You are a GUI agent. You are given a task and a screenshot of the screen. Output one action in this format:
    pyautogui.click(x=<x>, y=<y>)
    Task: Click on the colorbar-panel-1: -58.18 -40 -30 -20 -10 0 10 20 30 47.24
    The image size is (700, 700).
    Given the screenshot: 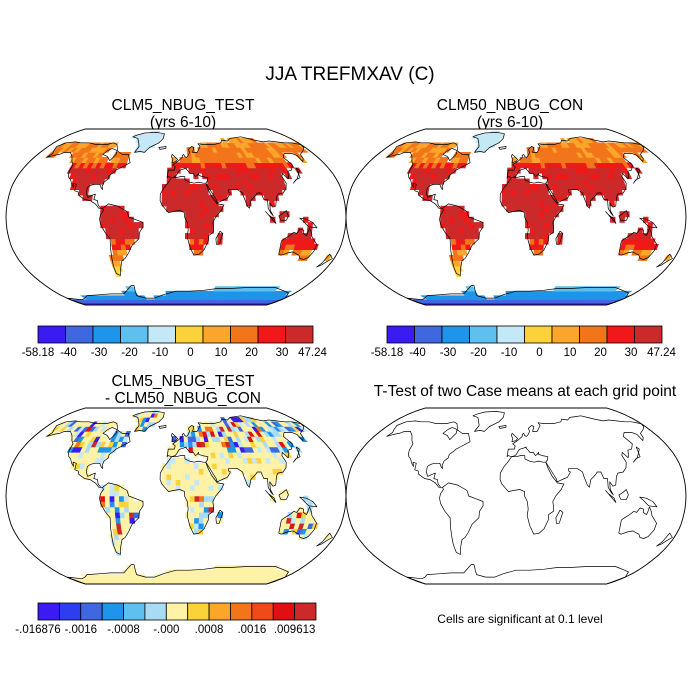 What is the action you would take?
    pyautogui.click(x=174, y=342)
    